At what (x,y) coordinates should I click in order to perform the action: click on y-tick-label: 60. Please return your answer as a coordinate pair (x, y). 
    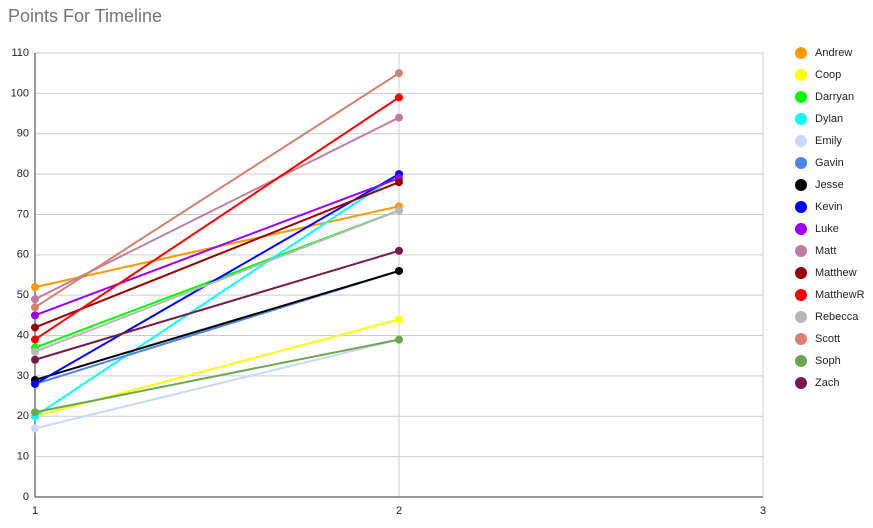
    Looking at the image, I should click on (23, 255).